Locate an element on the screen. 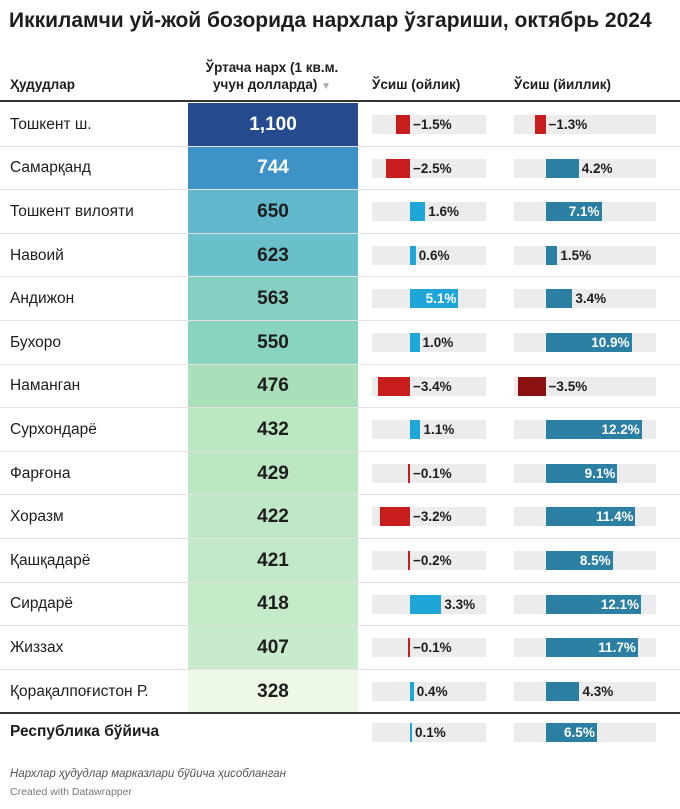  region-name: Қорақалпоғистон Р. is located at coordinates (79, 691).